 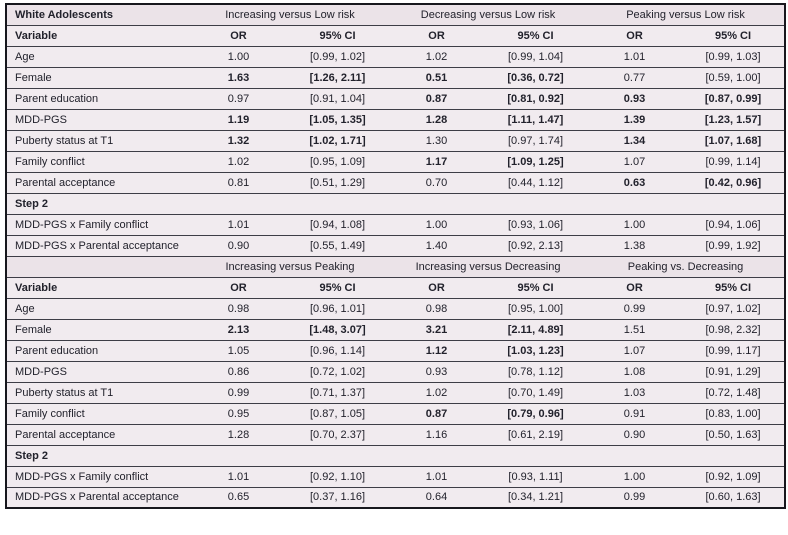 What do you see at coordinates (437, 371) in the screenshot?
I see `or-value: 0.93` at bounding box center [437, 371].